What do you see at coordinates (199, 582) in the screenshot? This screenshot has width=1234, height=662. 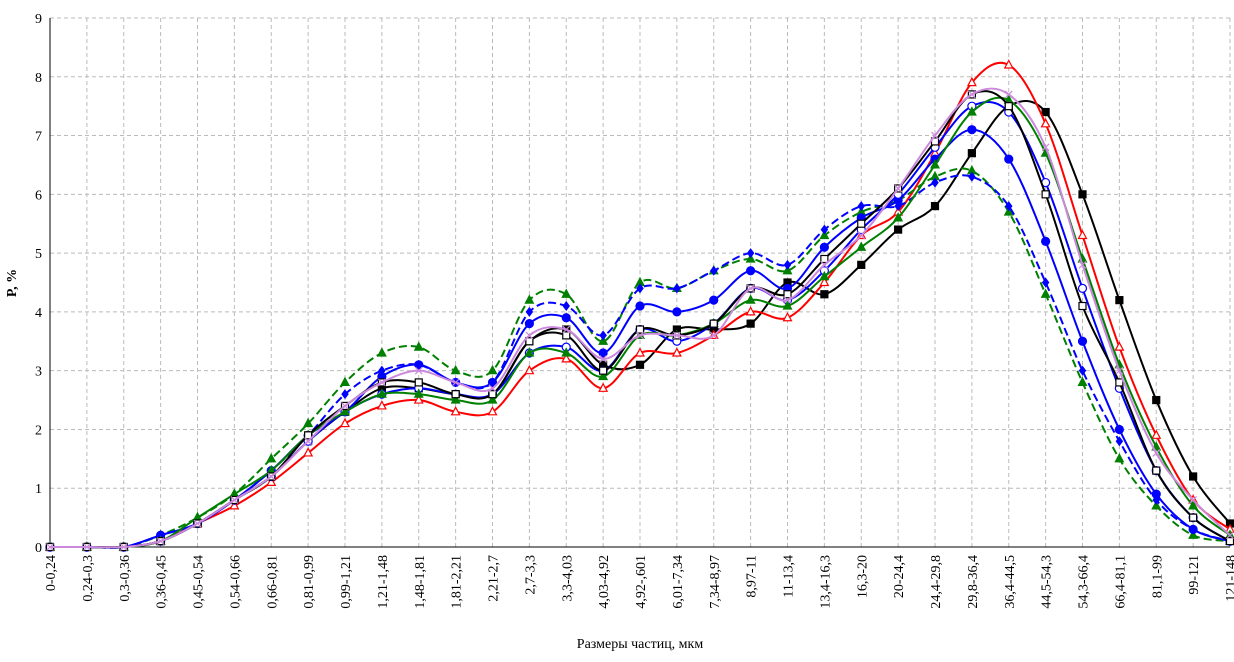 I see `x-tick-label: 0,45-0,54` at bounding box center [199, 582].